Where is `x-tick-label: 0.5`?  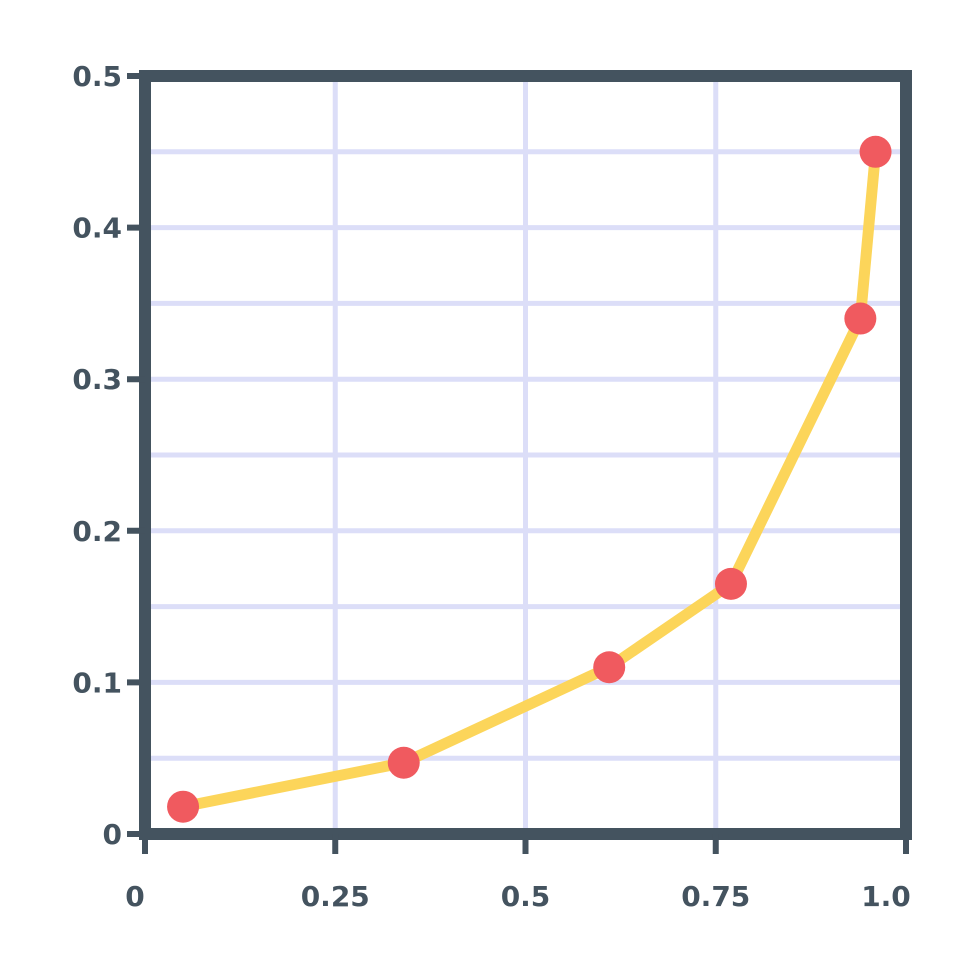
x-tick-label: 0.5 is located at coordinates (526, 896).